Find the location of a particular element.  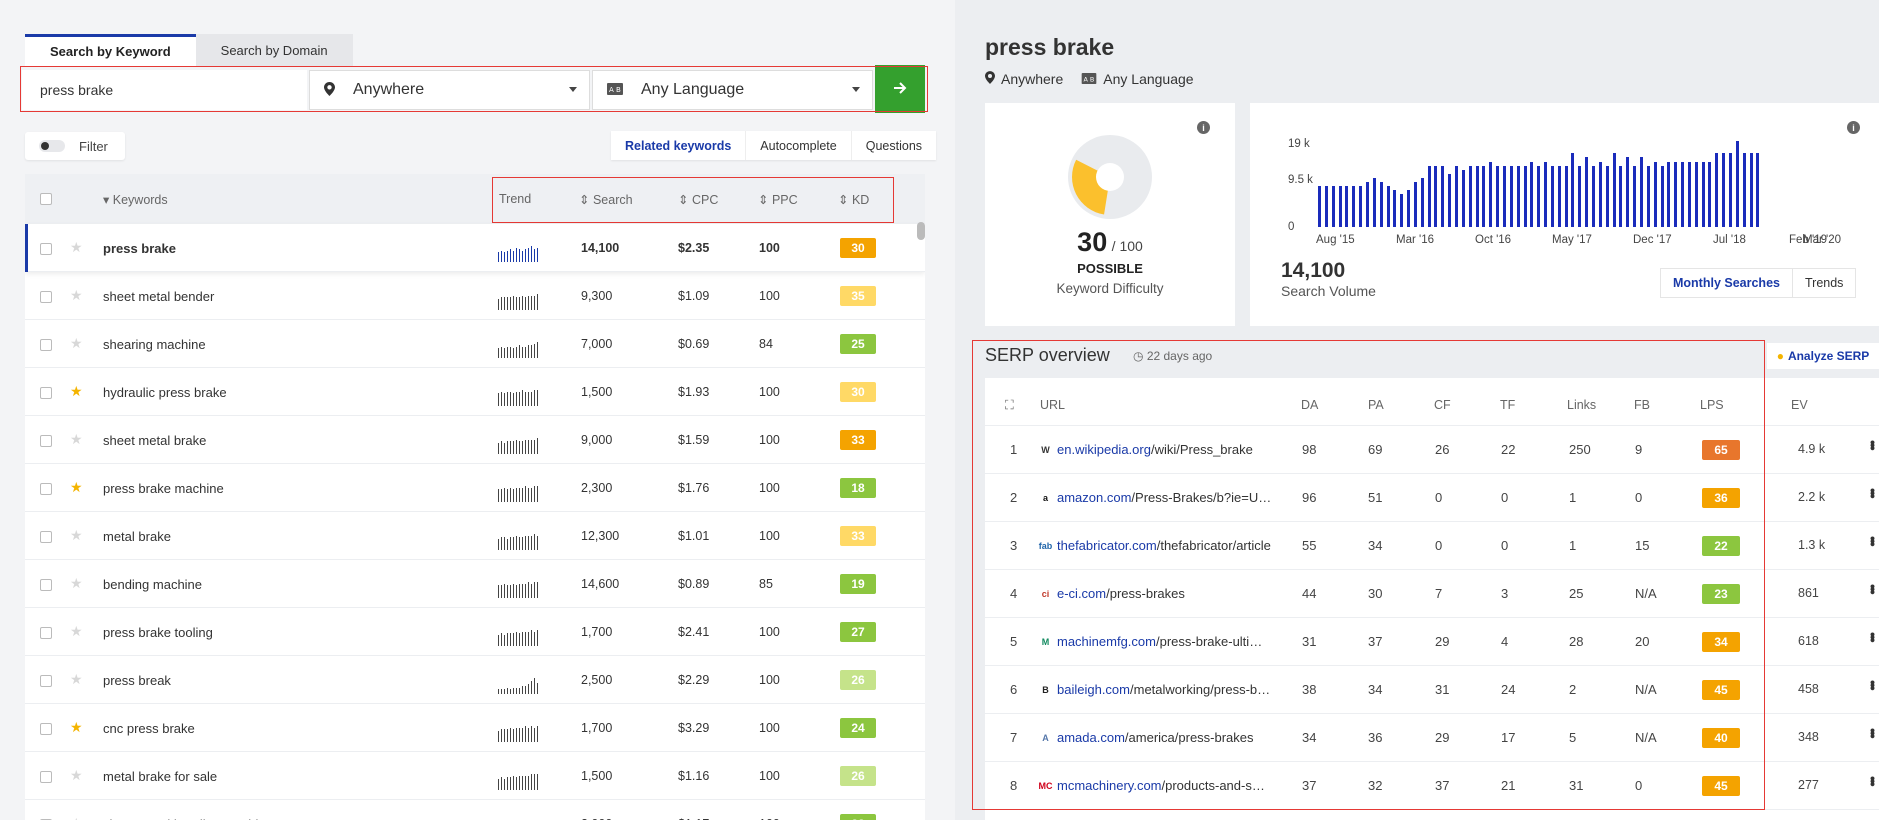

table-row: ★ metal brake for sale 1,500 $1.16 100 26 is located at coordinates (475, 776).